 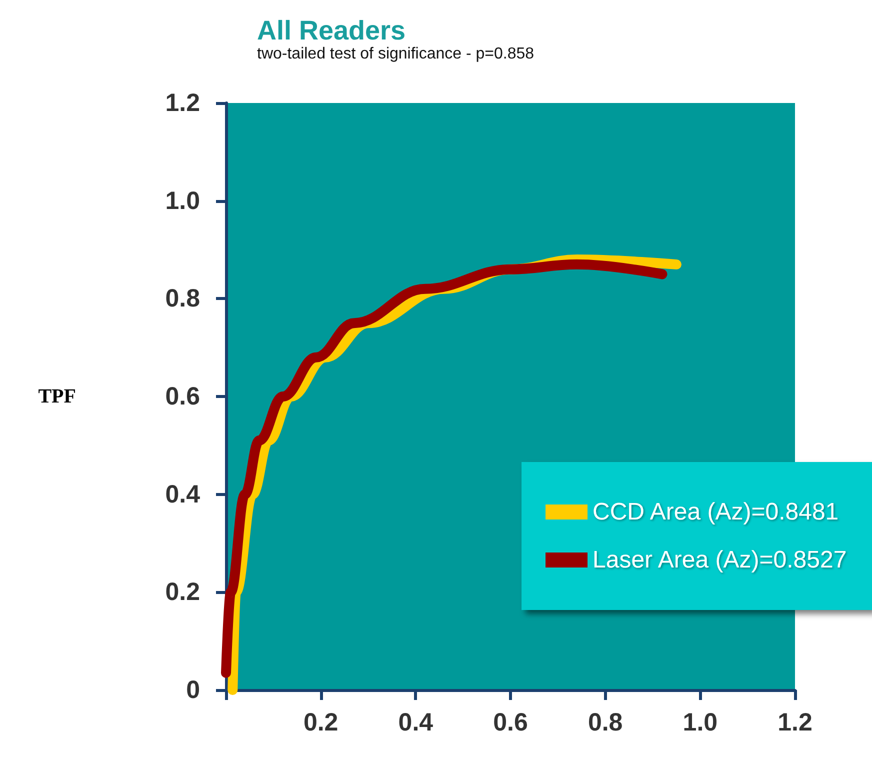 I want to click on x-tick-label: 0.2, so click(x=320, y=722).